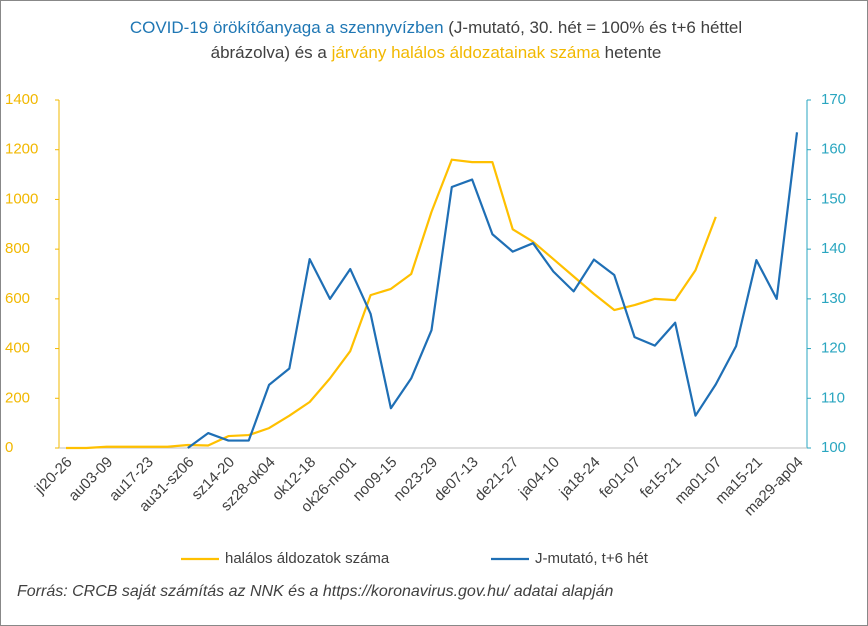 Image resolution: width=868 pixels, height=626 pixels. Describe the element at coordinates (833, 99) in the screenshot. I see `y2-tick-label: 170` at that location.